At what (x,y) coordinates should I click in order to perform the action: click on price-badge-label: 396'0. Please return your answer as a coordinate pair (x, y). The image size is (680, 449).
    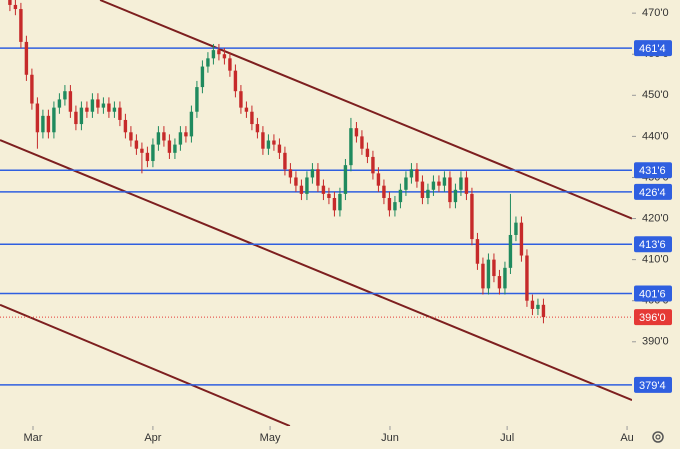
    Looking at the image, I should click on (652, 318).